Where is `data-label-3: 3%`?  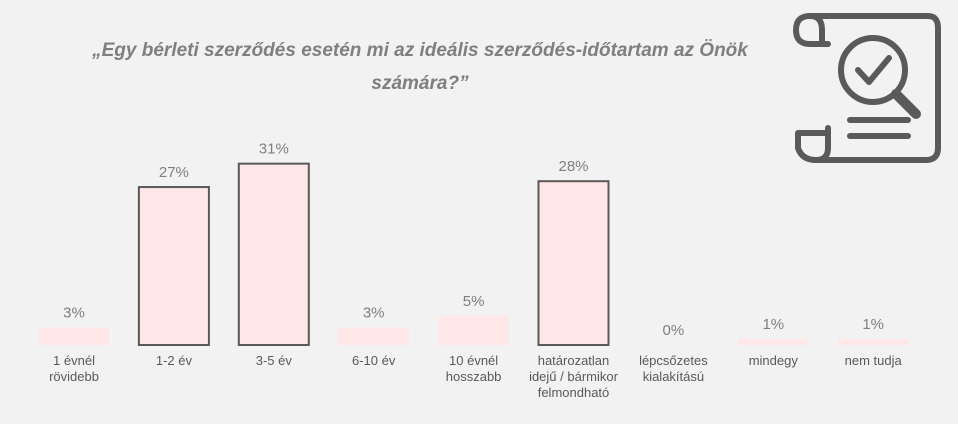 data-label-3: 3% is located at coordinates (374, 312).